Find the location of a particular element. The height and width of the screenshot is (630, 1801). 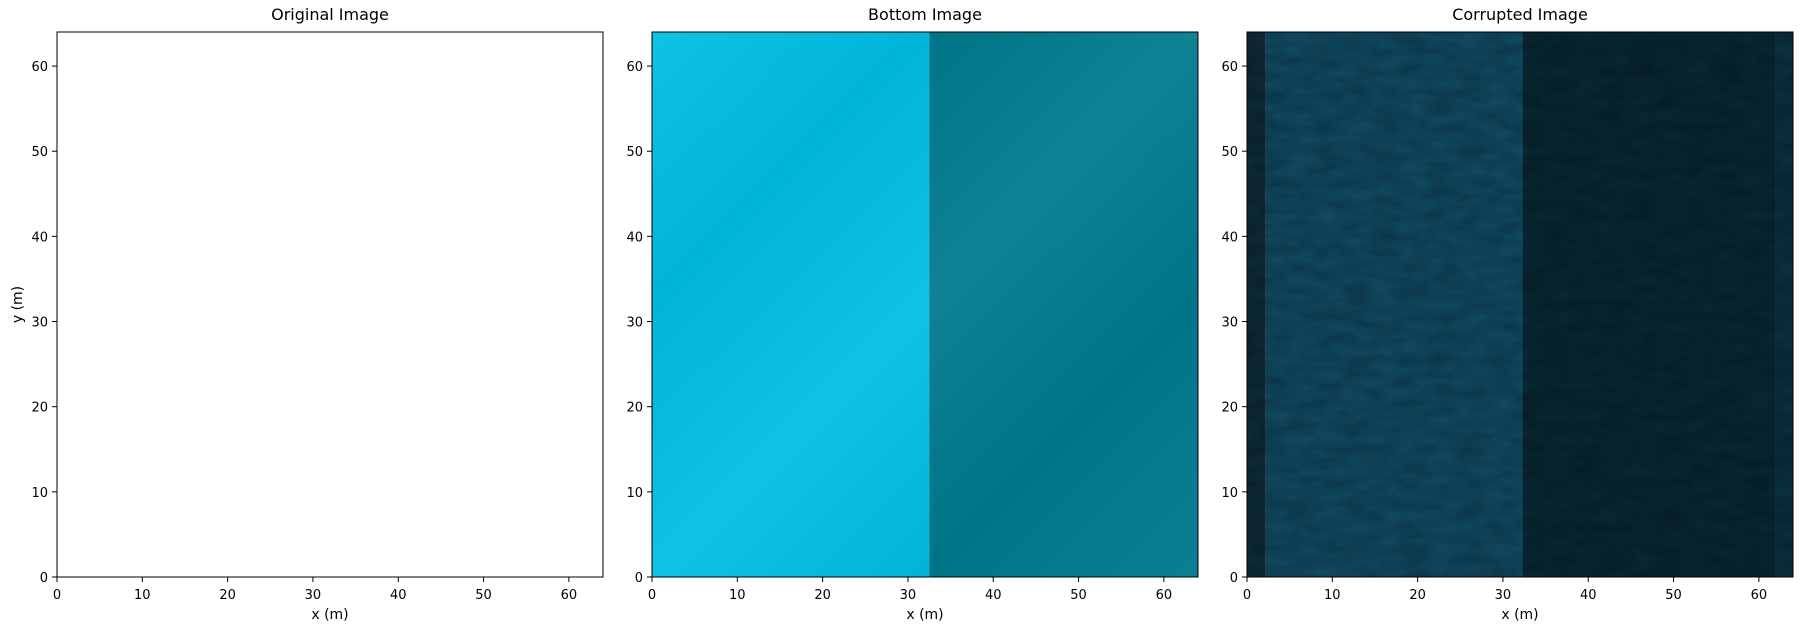

chart-title: Bottom Image is located at coordinates (925, 14).